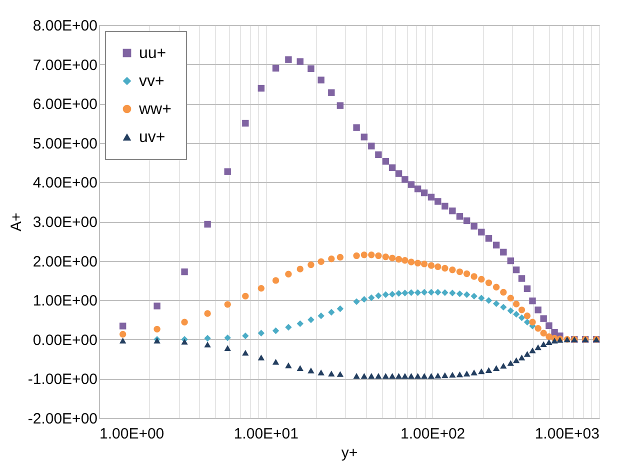  Describe the element at coordinates (152, 53) in the screenshot. I see `legend-label: uu+` at that location.